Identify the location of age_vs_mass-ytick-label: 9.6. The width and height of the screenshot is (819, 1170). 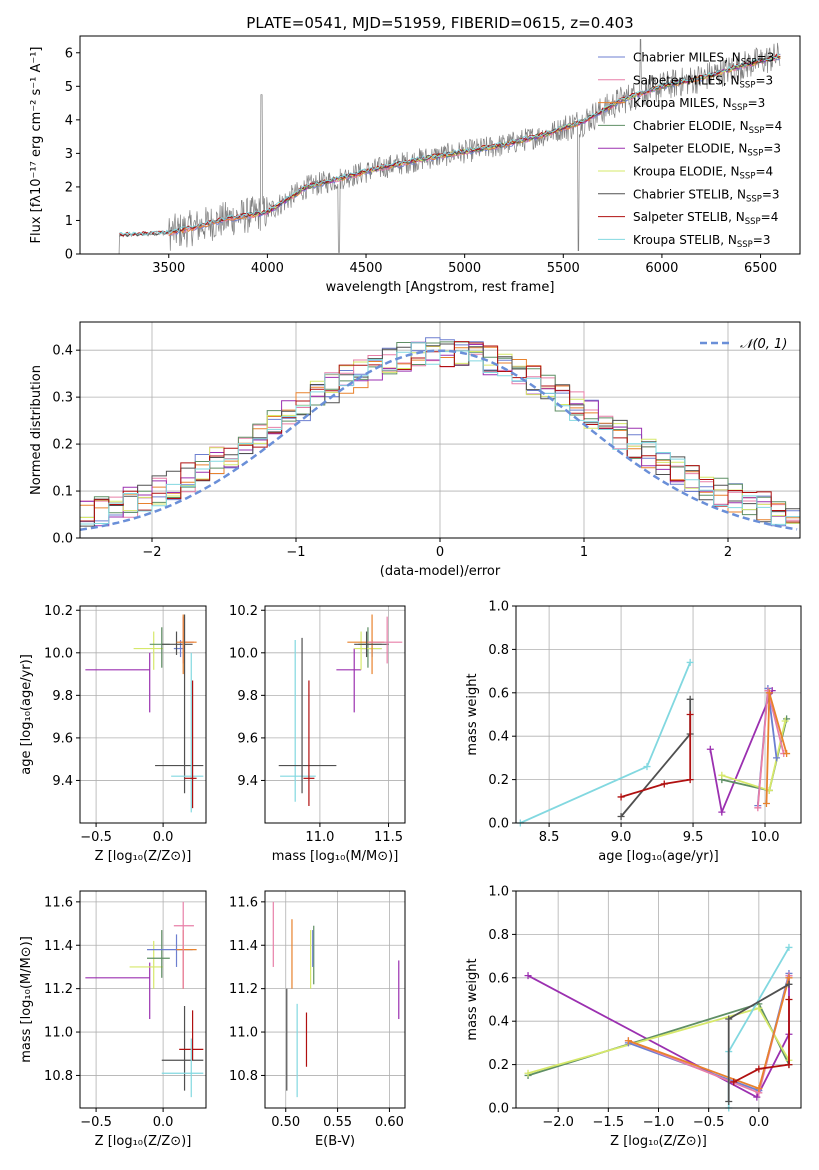
(247, 738).